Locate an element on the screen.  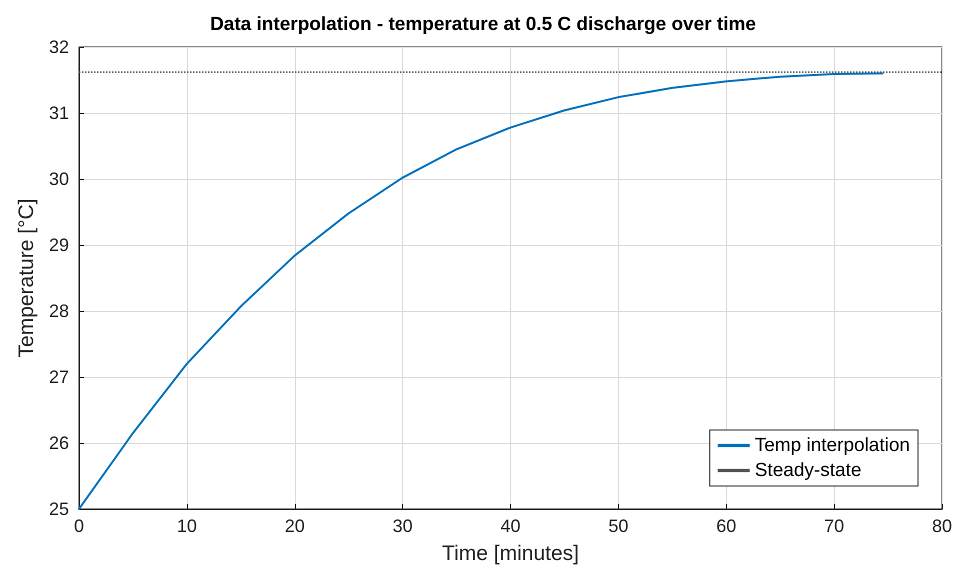
legend-label: Temp interpolation is located at coordinates (832, 445).